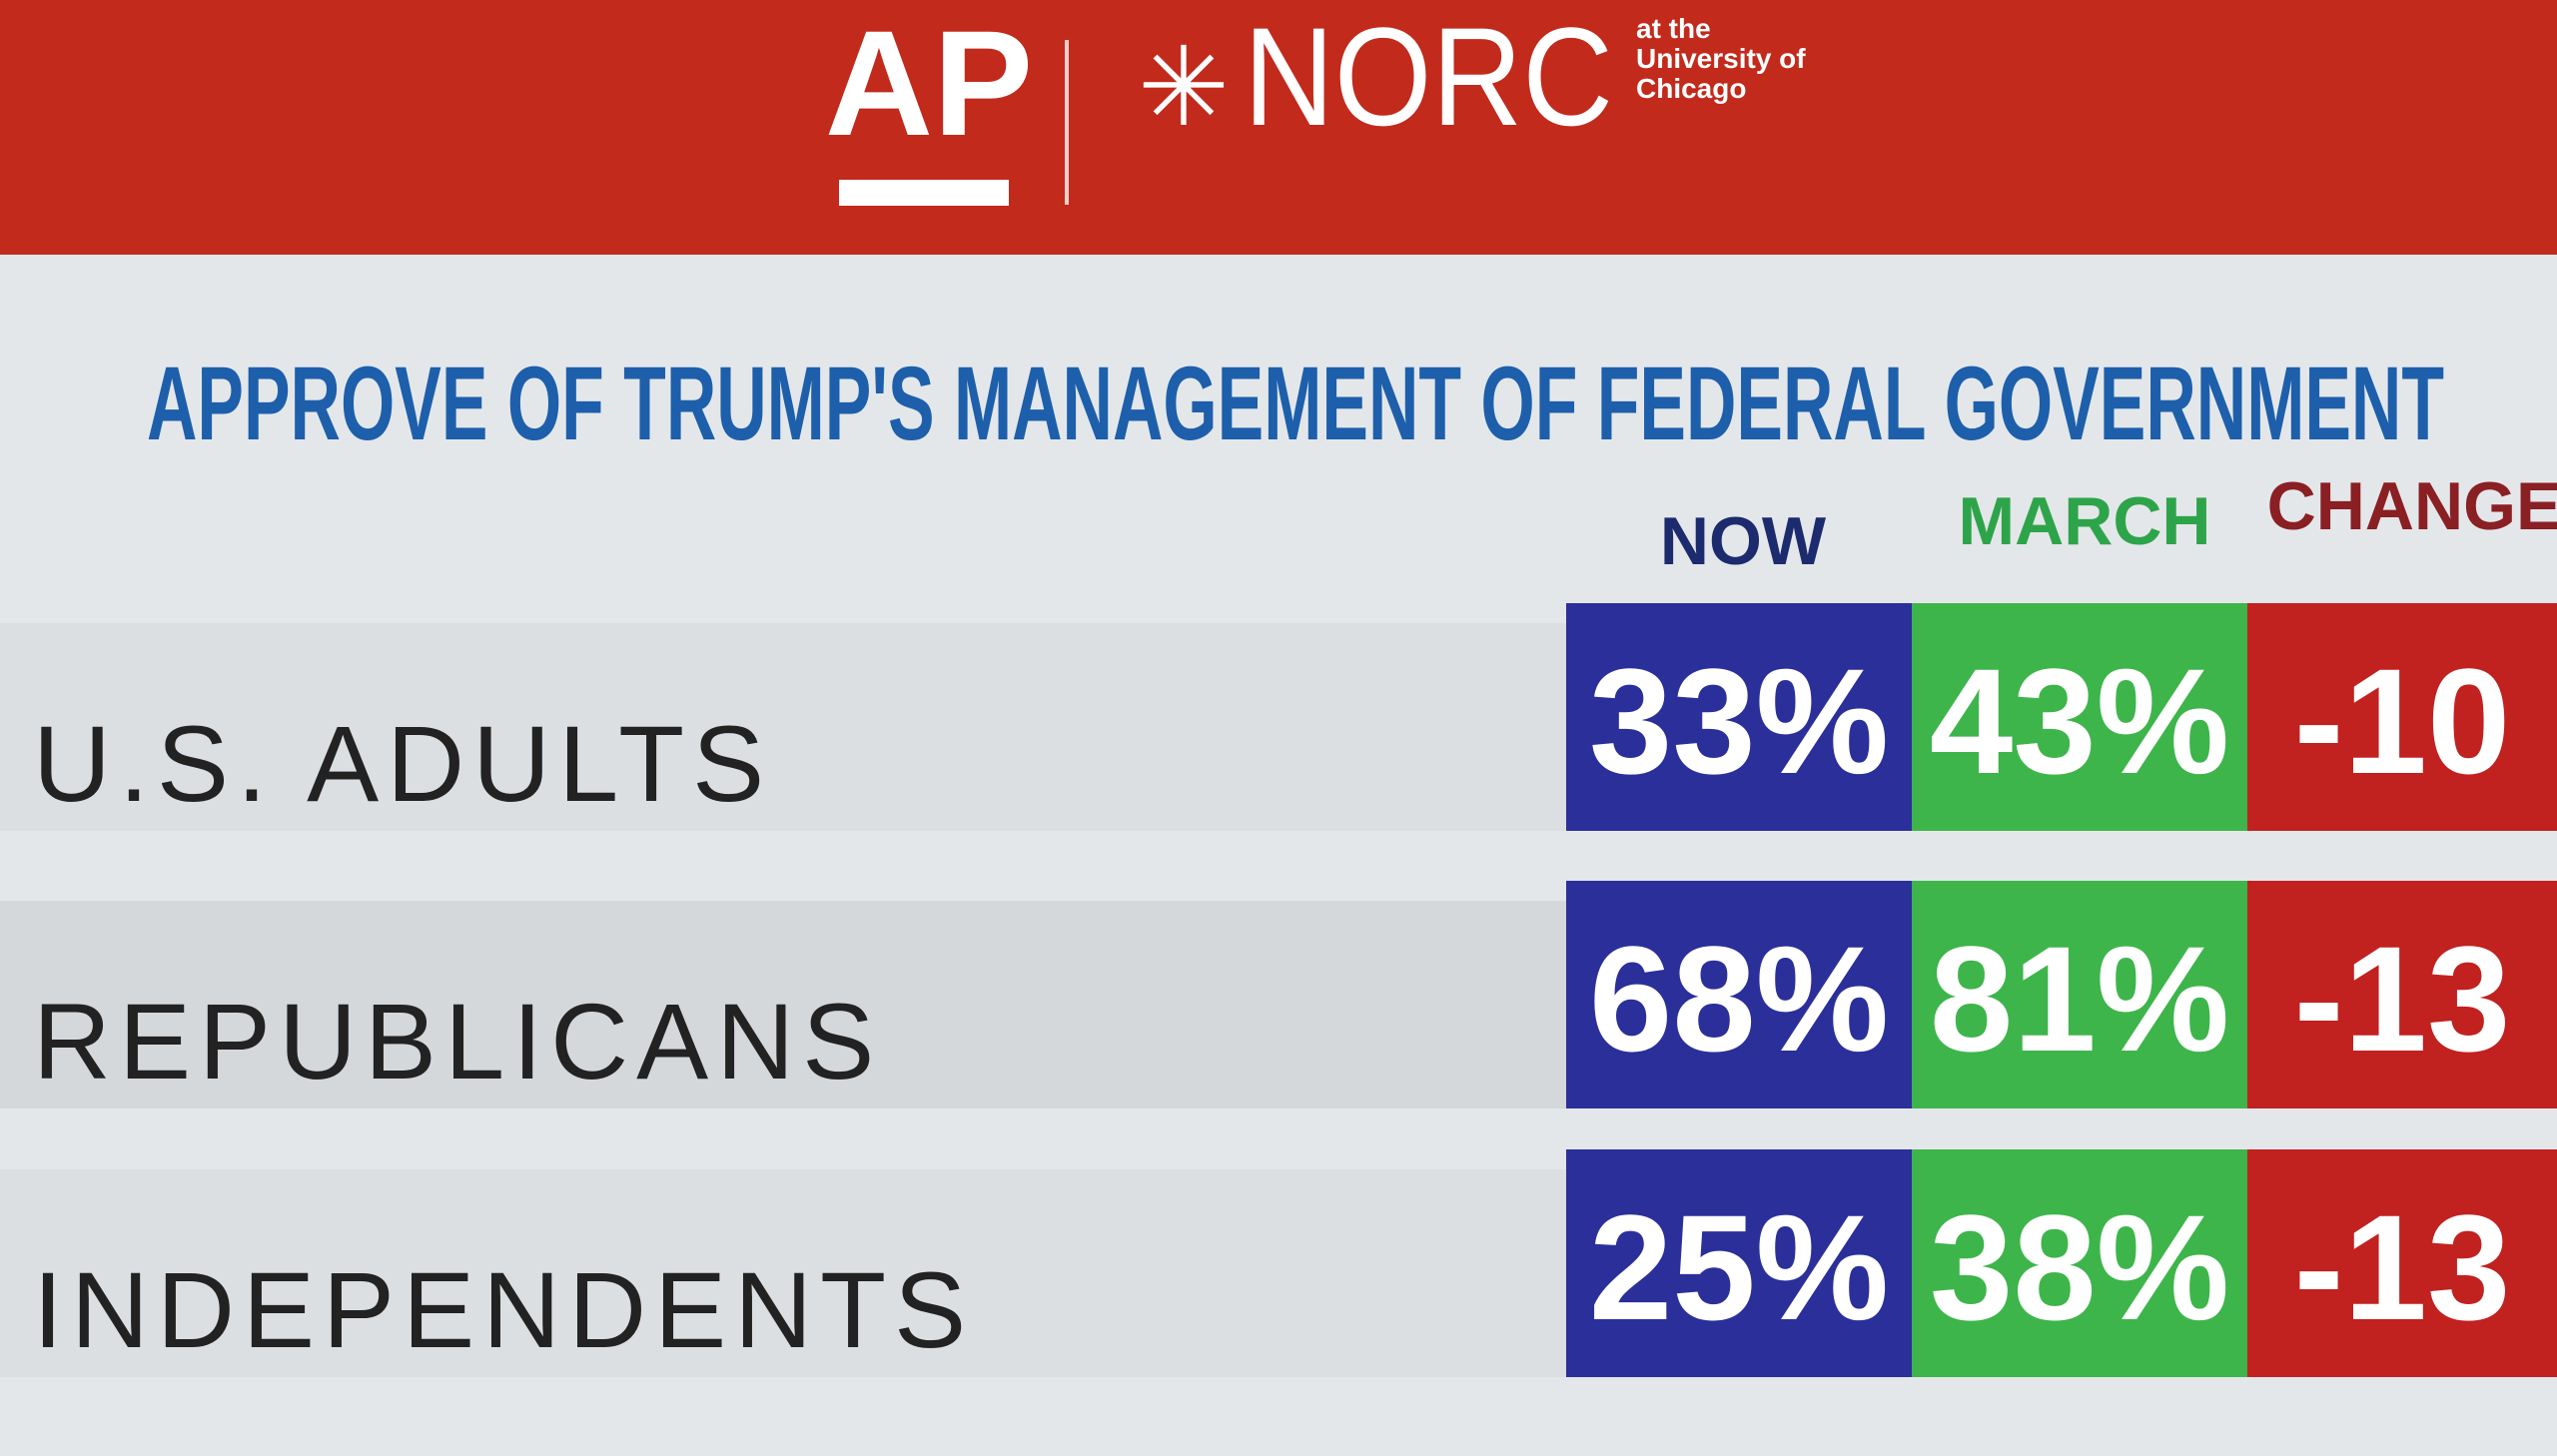  What do you see at coordinates (2079, 721) in the screenshot?
I see `cell-value: 43%` at bounding box center [2079, 721].